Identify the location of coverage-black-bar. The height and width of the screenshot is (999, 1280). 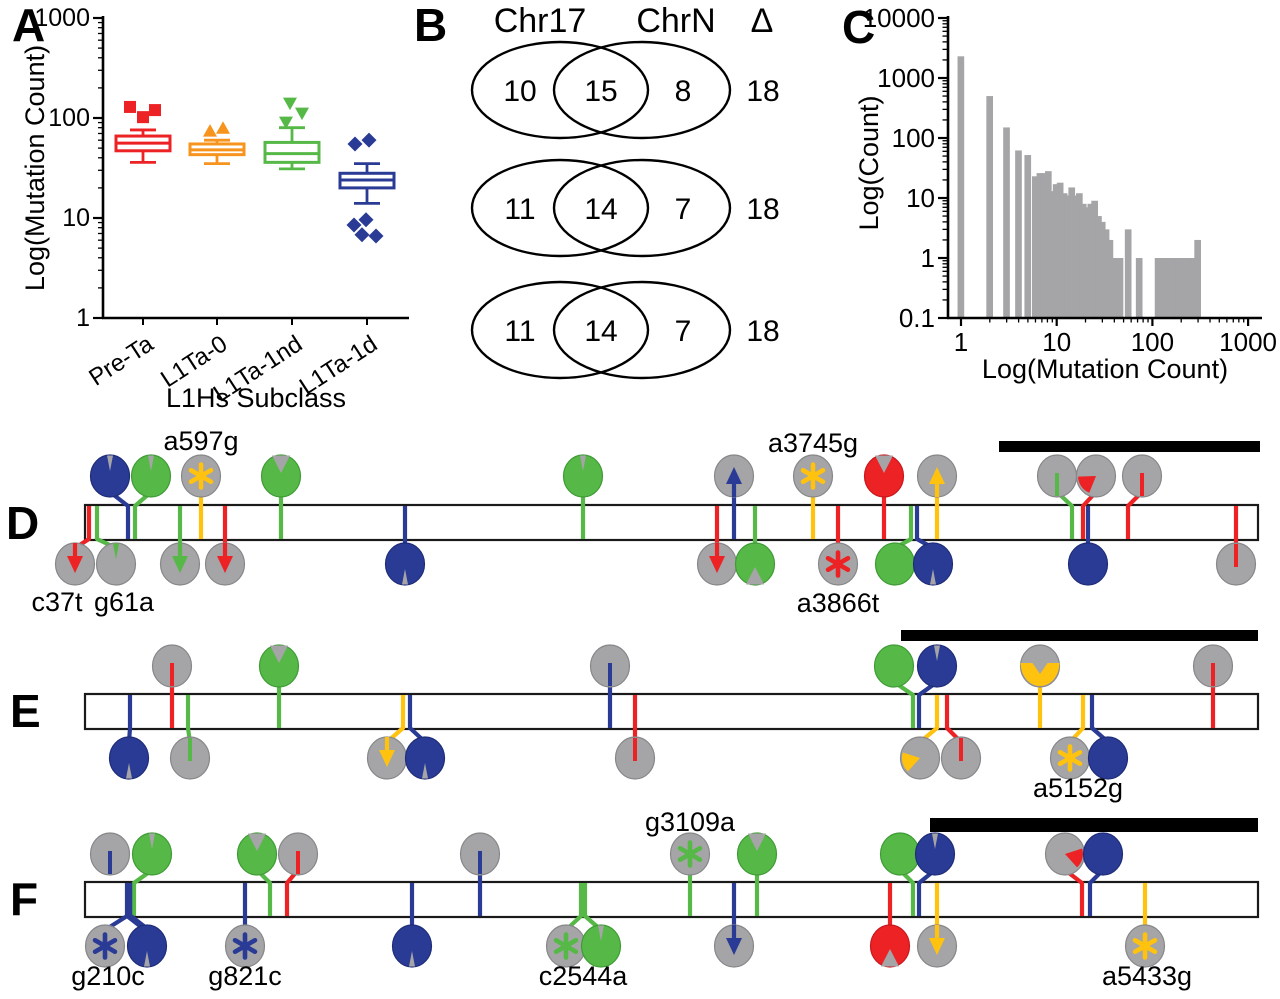
(1129, 446).